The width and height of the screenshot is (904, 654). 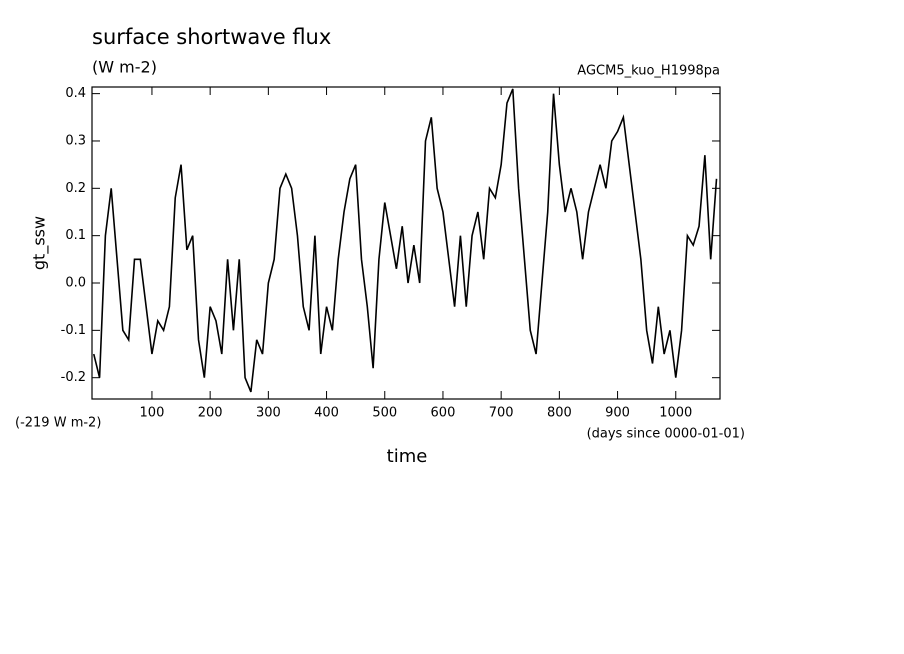 I want to click on y-tick-label: -0.2, so click(x=73, y=377).